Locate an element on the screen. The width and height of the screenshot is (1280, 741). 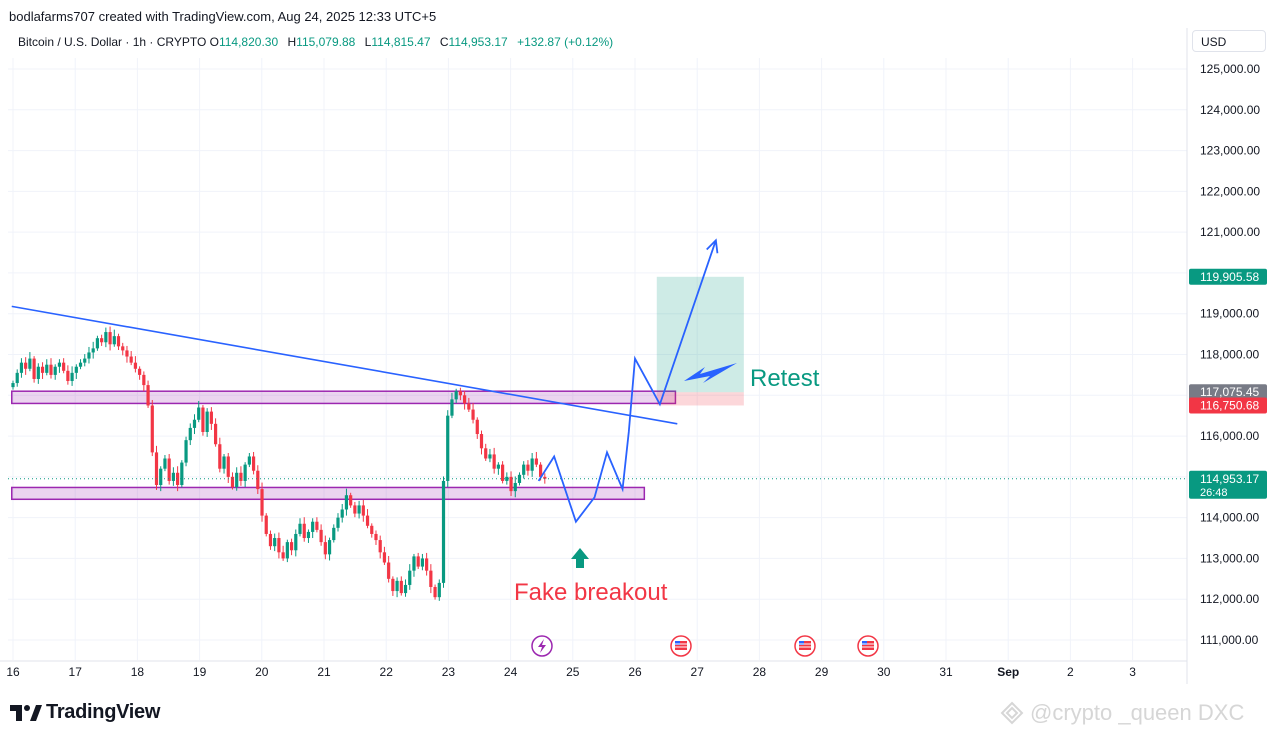
lightning-event-icon is located at coordinates (542, 646).